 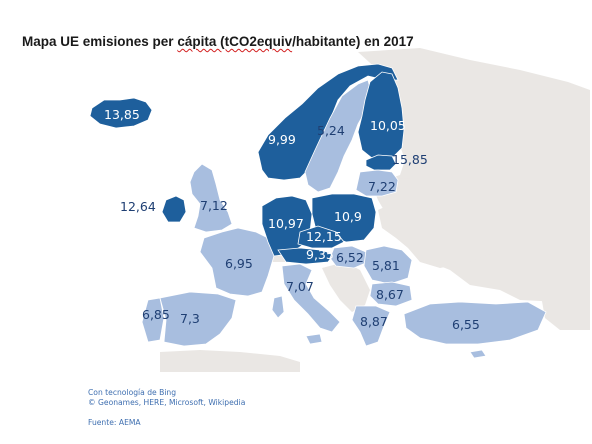 I want to click on ireland-region, so click(x=174, y=209).